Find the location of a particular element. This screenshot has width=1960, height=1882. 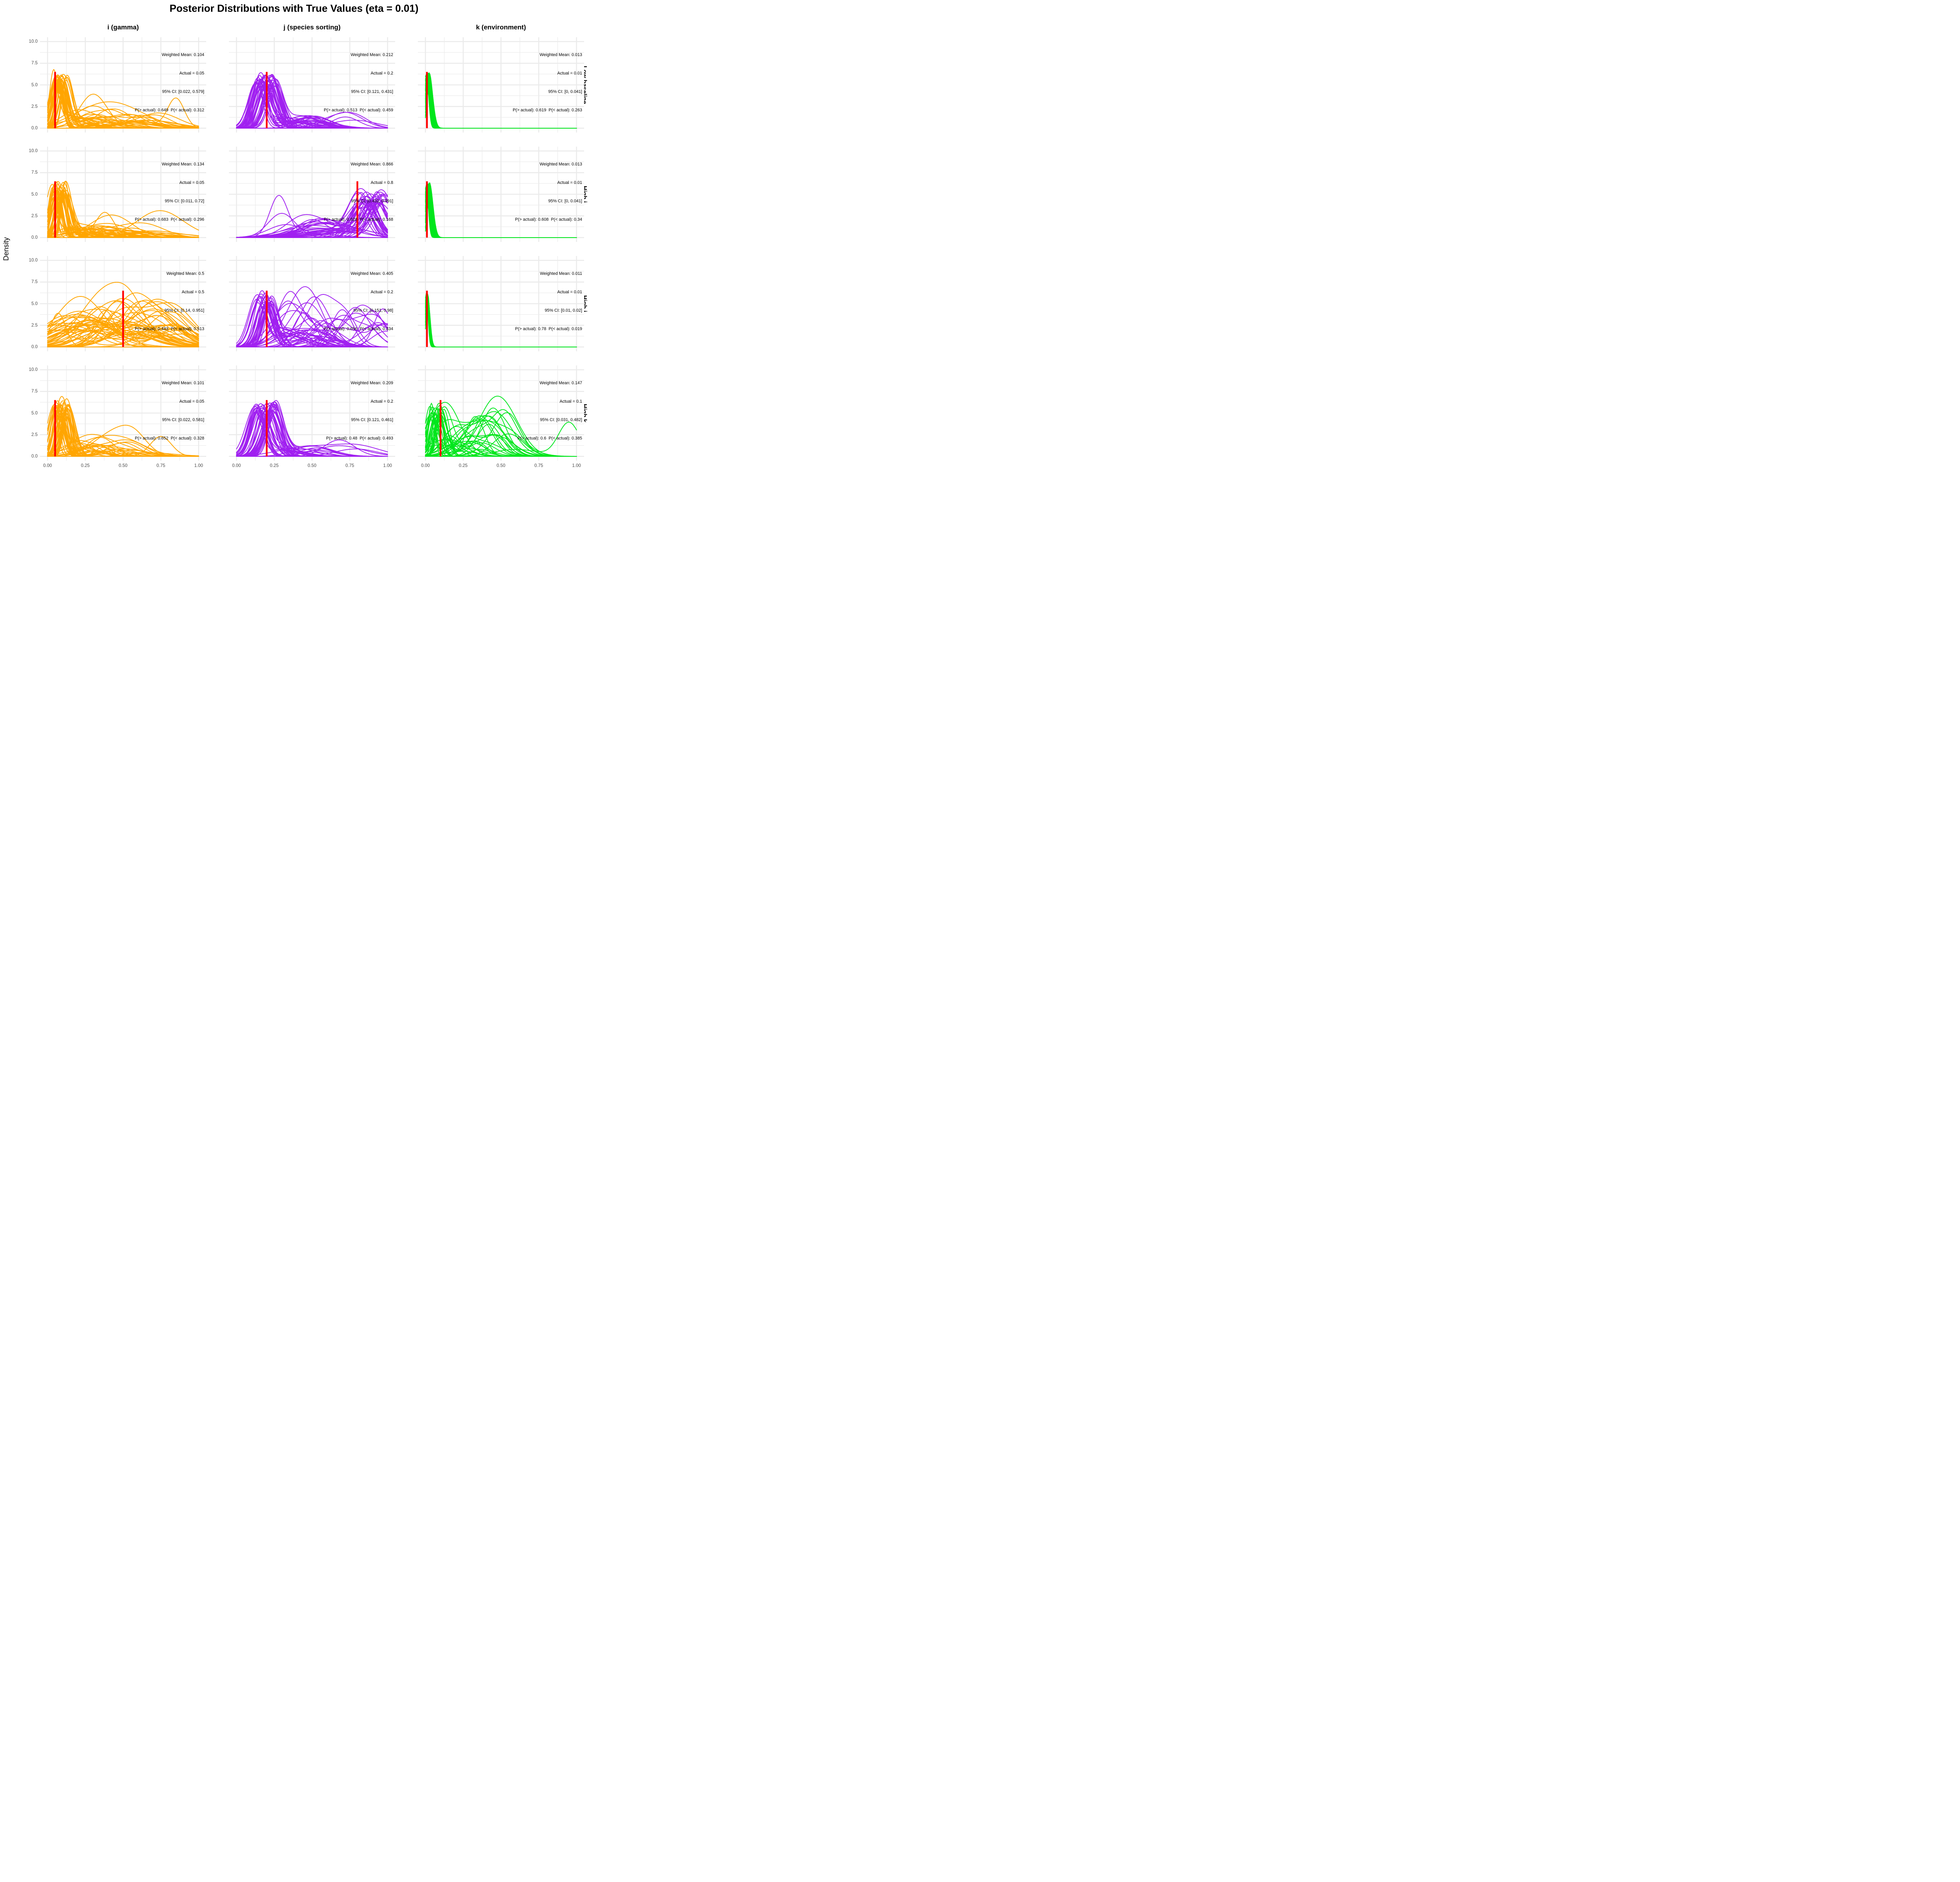

actual-value-label: Actual = 0.1 is located at coordinates (570, 401).